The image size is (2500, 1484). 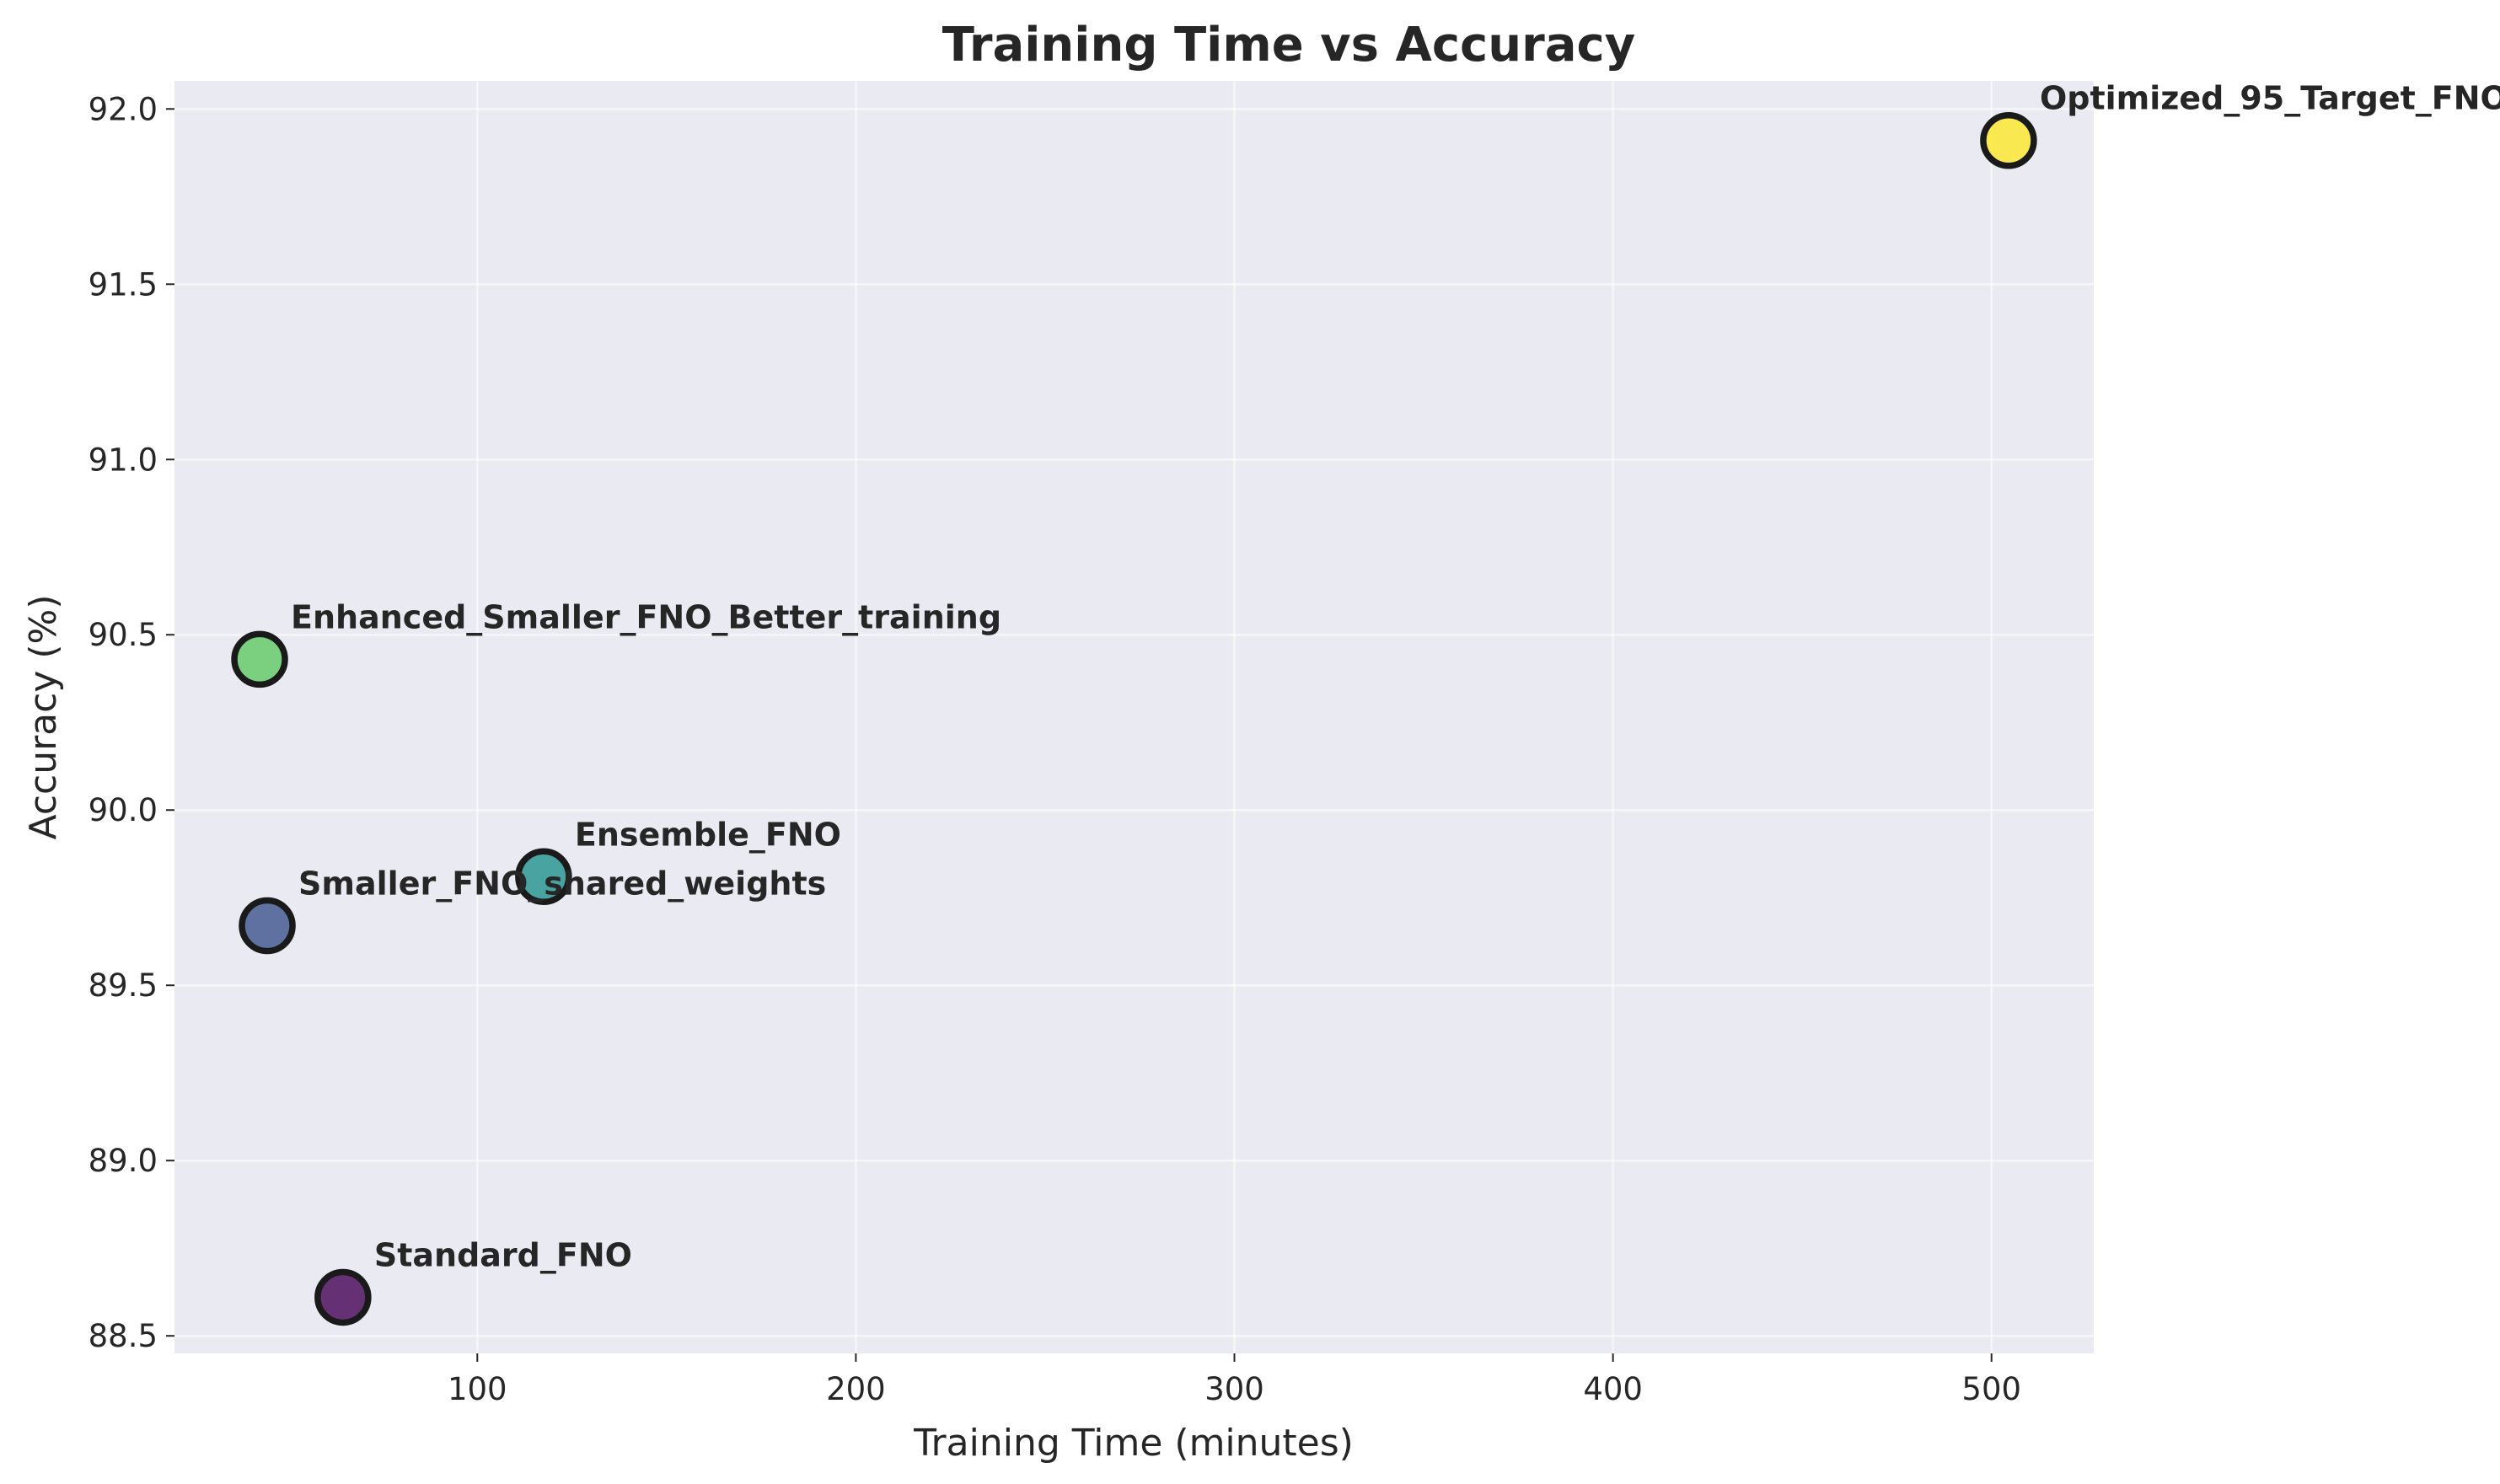 I want to click on point-label: Ensemble_FNO, so click(x=708, y=834).